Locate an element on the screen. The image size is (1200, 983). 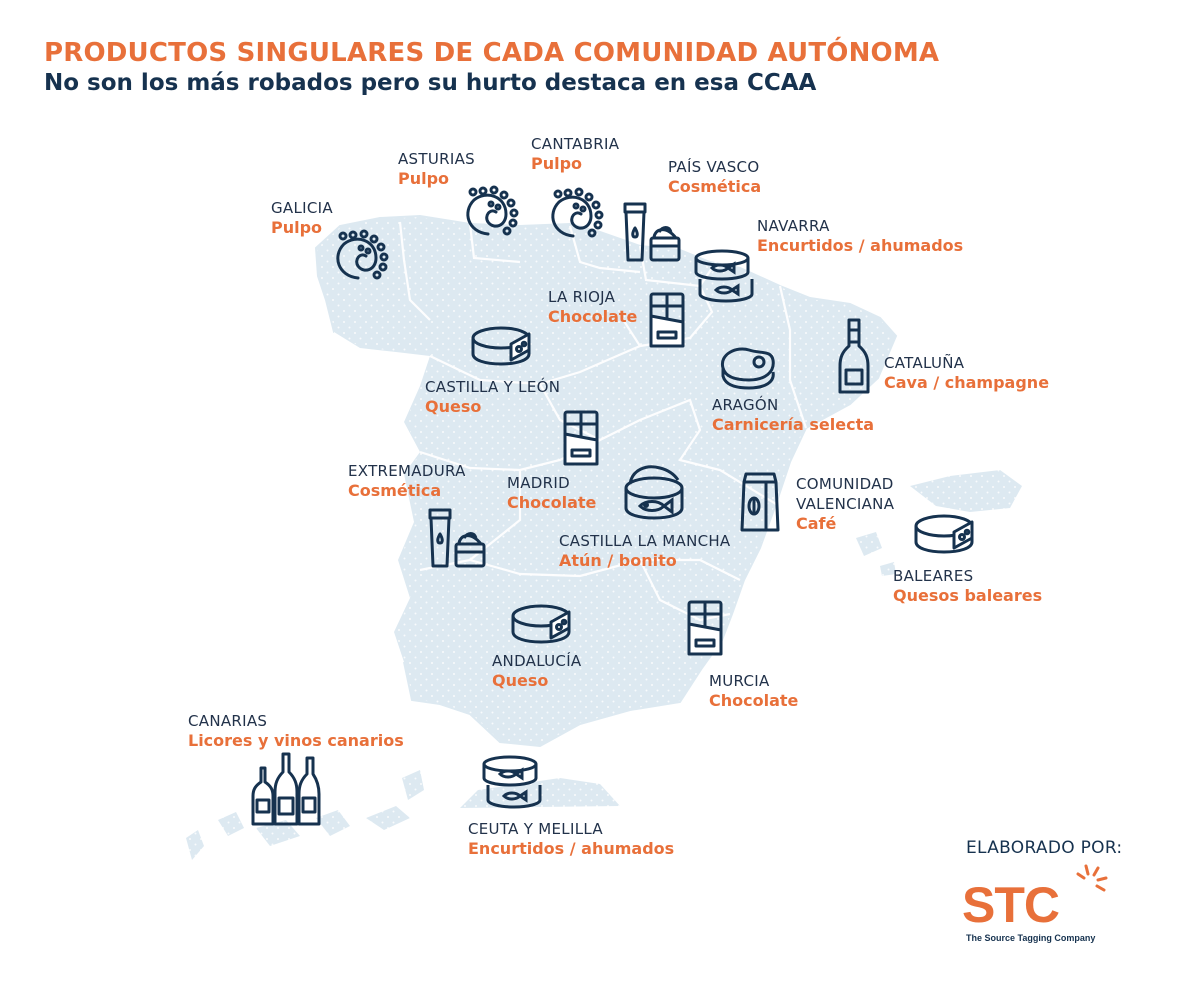
region-name-line2: VALENCIANA is located at coordinates (845, 504).